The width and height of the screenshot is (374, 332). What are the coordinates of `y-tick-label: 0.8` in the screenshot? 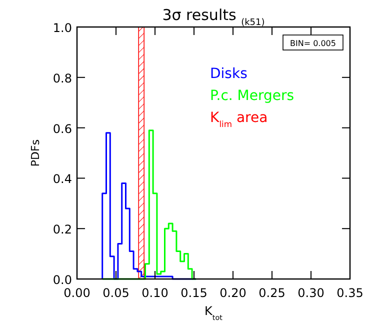 It's located at (62, 78).